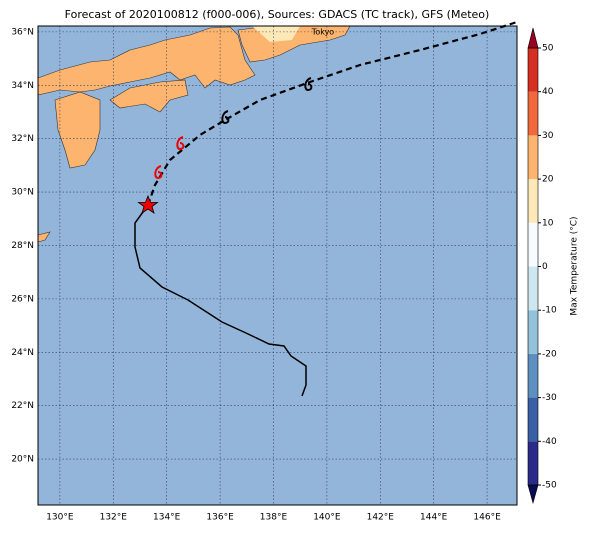 The image size is (592, 533). I want to click on colorbar-tick-label: 30, so click(548, 136).